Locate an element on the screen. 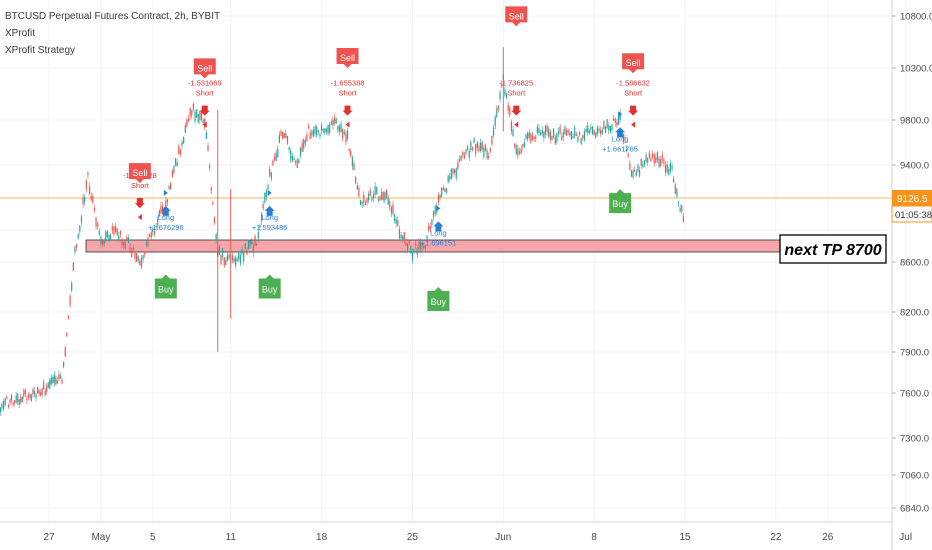 The image size is (932, 550). x-tick-label: 25 is located at coordinates (413, 537).